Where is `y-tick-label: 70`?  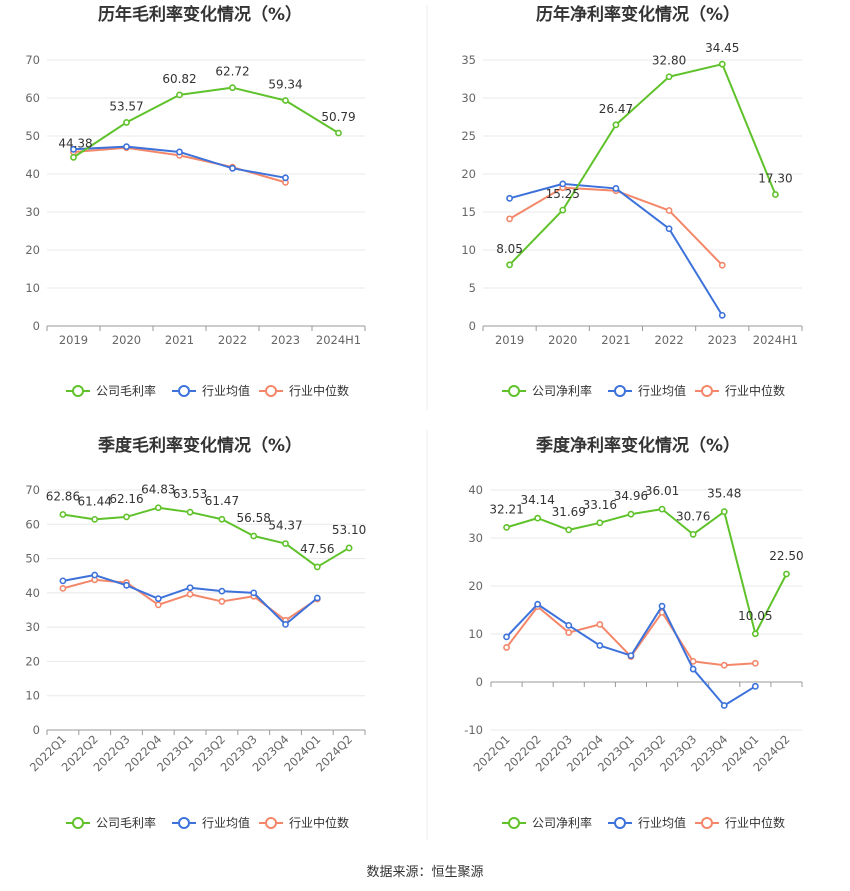
y-tick-label: 70 is located at coordinates (32, 60).